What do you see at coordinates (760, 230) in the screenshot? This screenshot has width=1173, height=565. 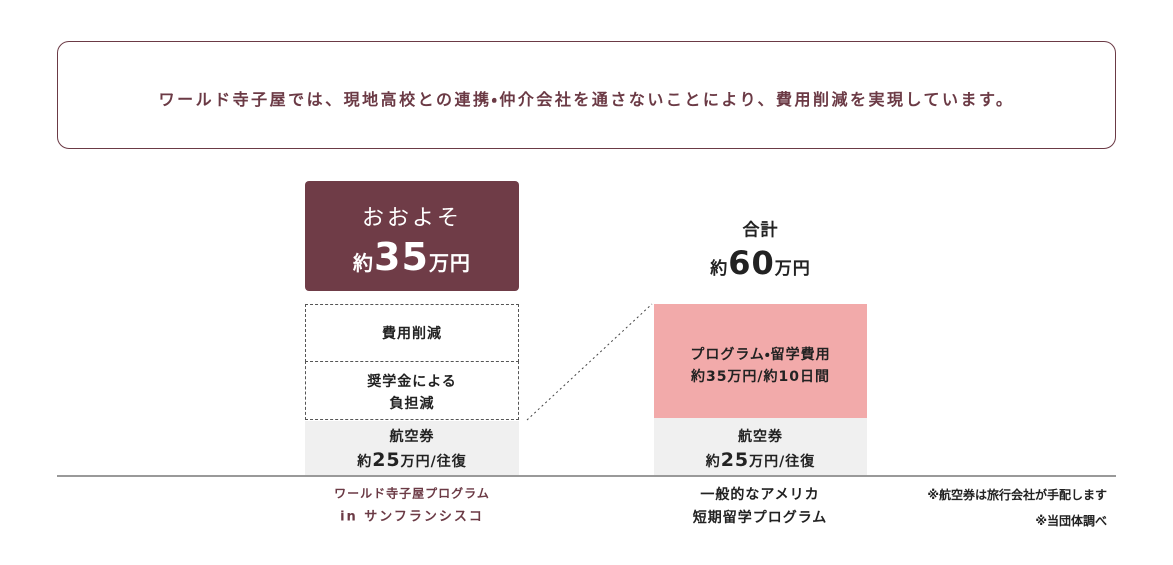 I see `right-lead: 合計` at bounding box center [760, 230].